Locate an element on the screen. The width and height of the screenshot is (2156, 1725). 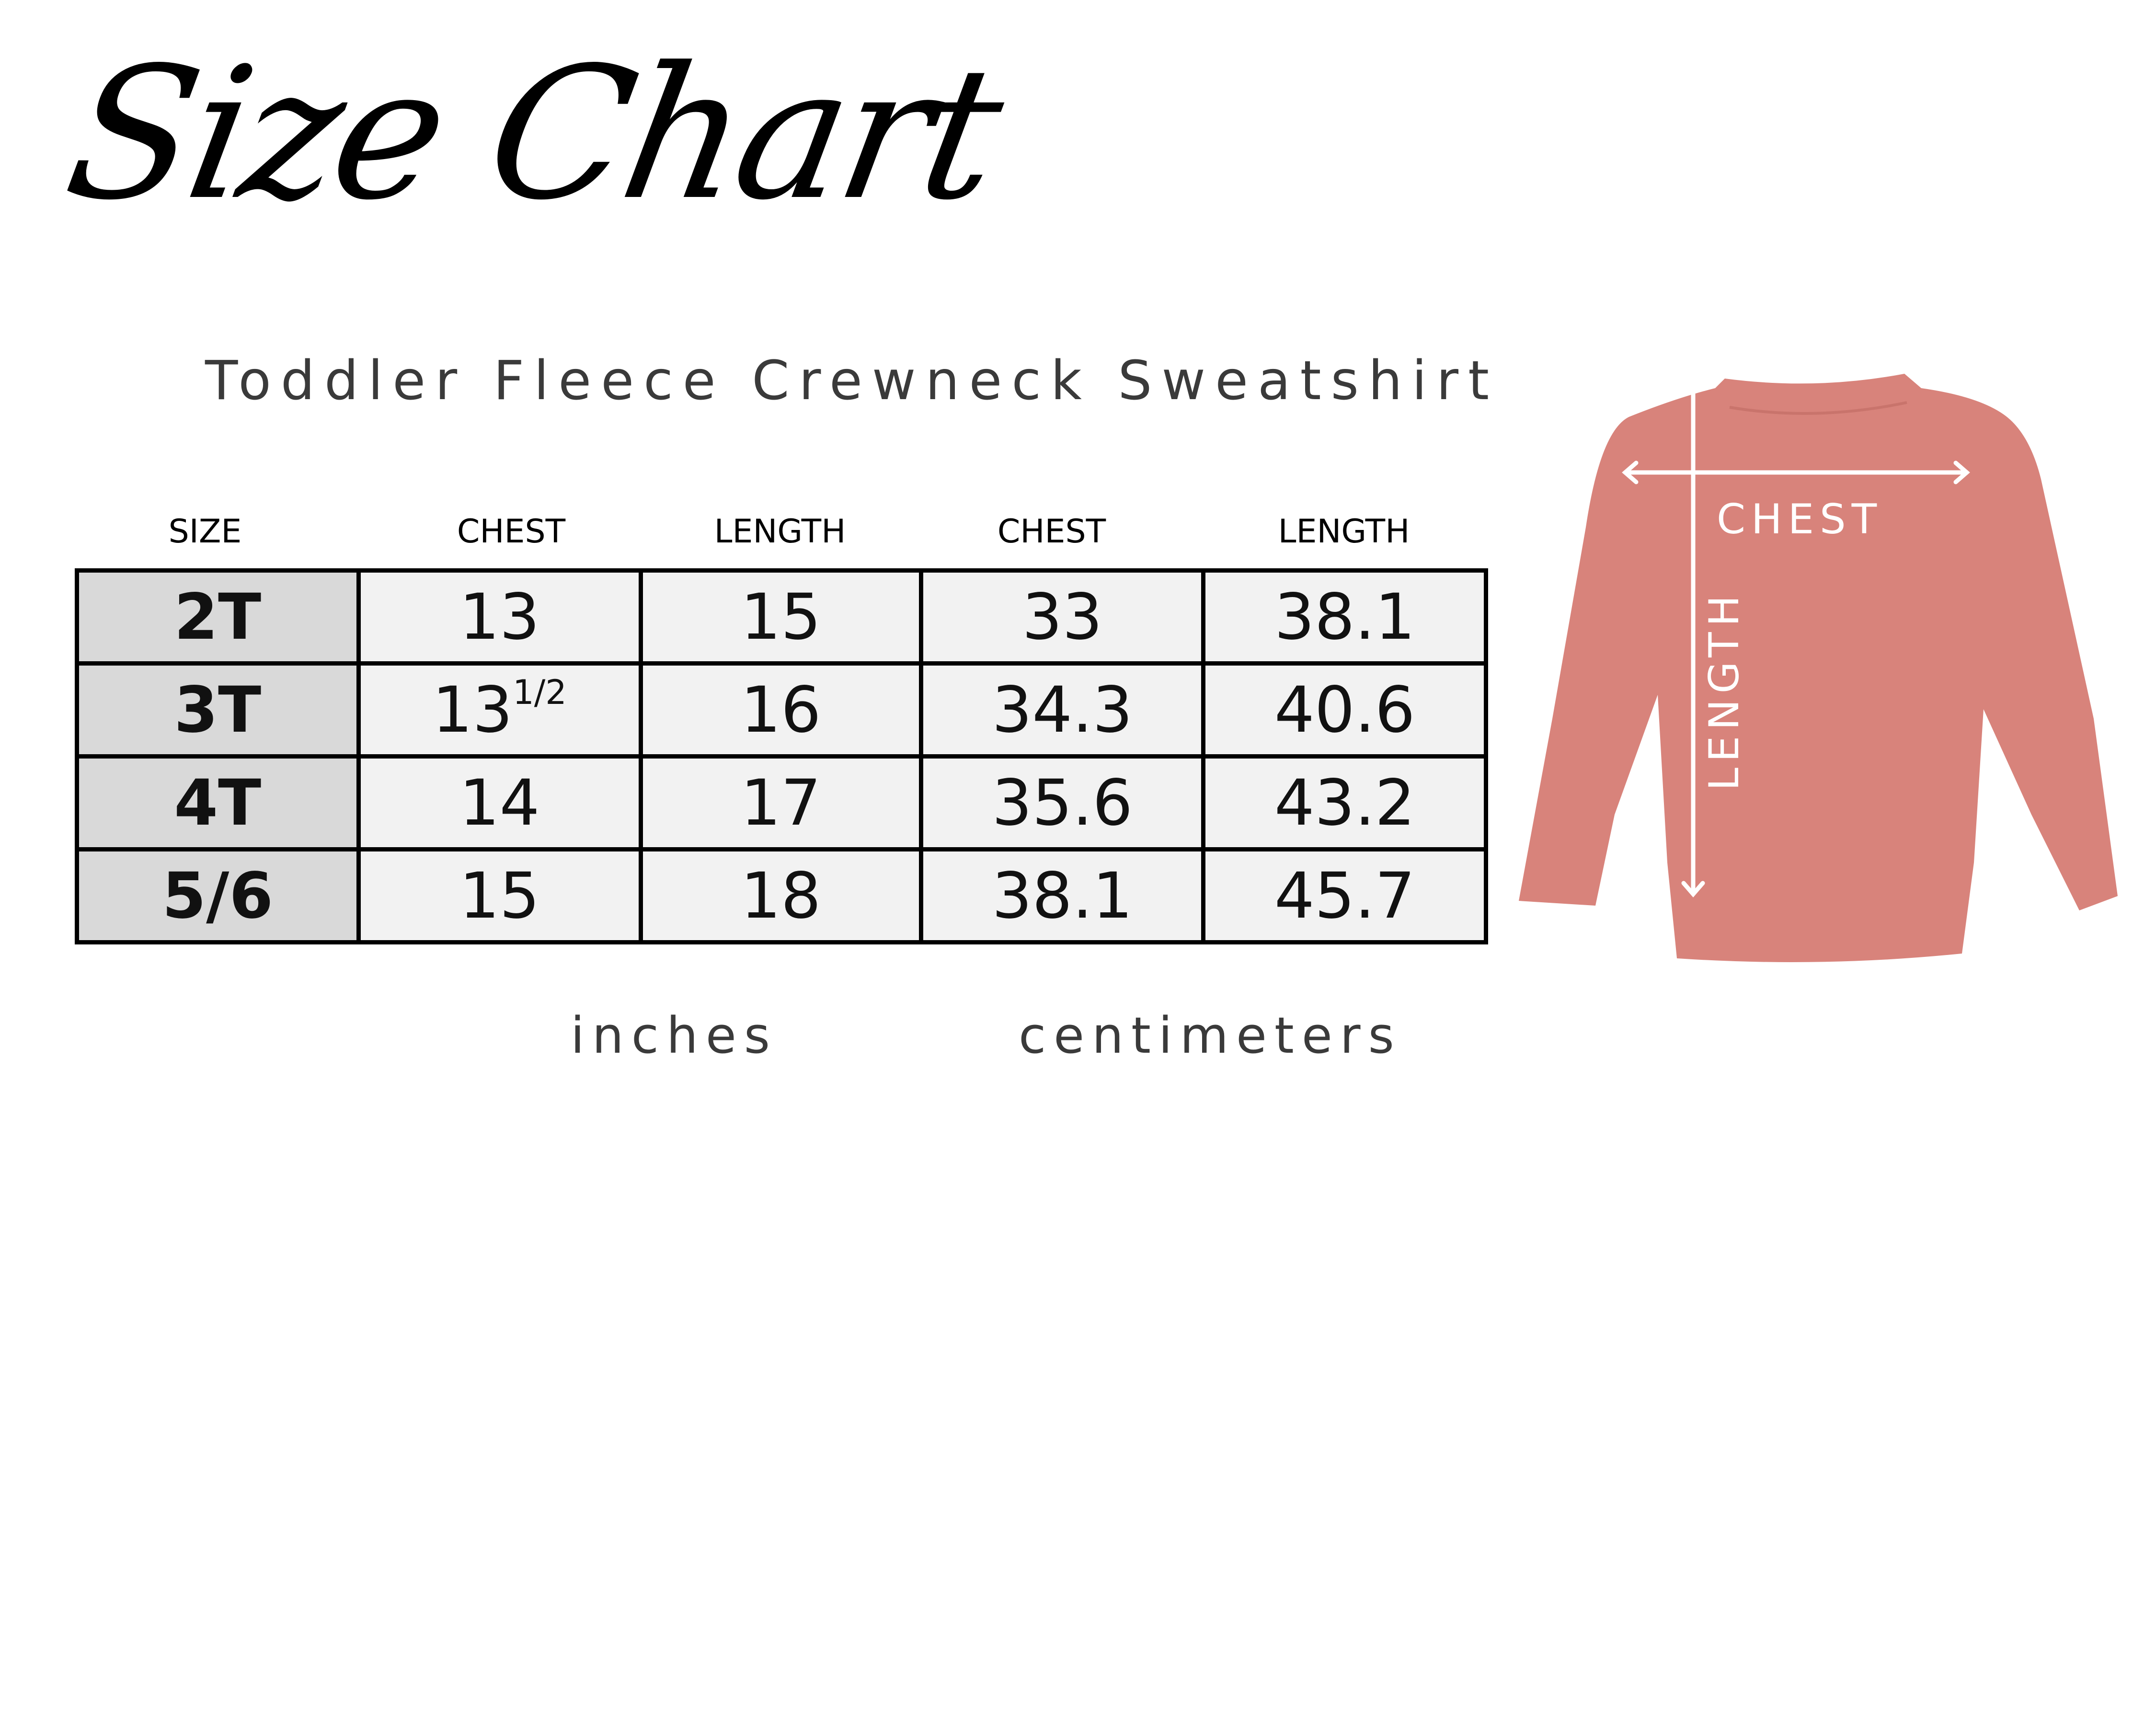
size-cell: 3T is located at coordinates (218, 710).